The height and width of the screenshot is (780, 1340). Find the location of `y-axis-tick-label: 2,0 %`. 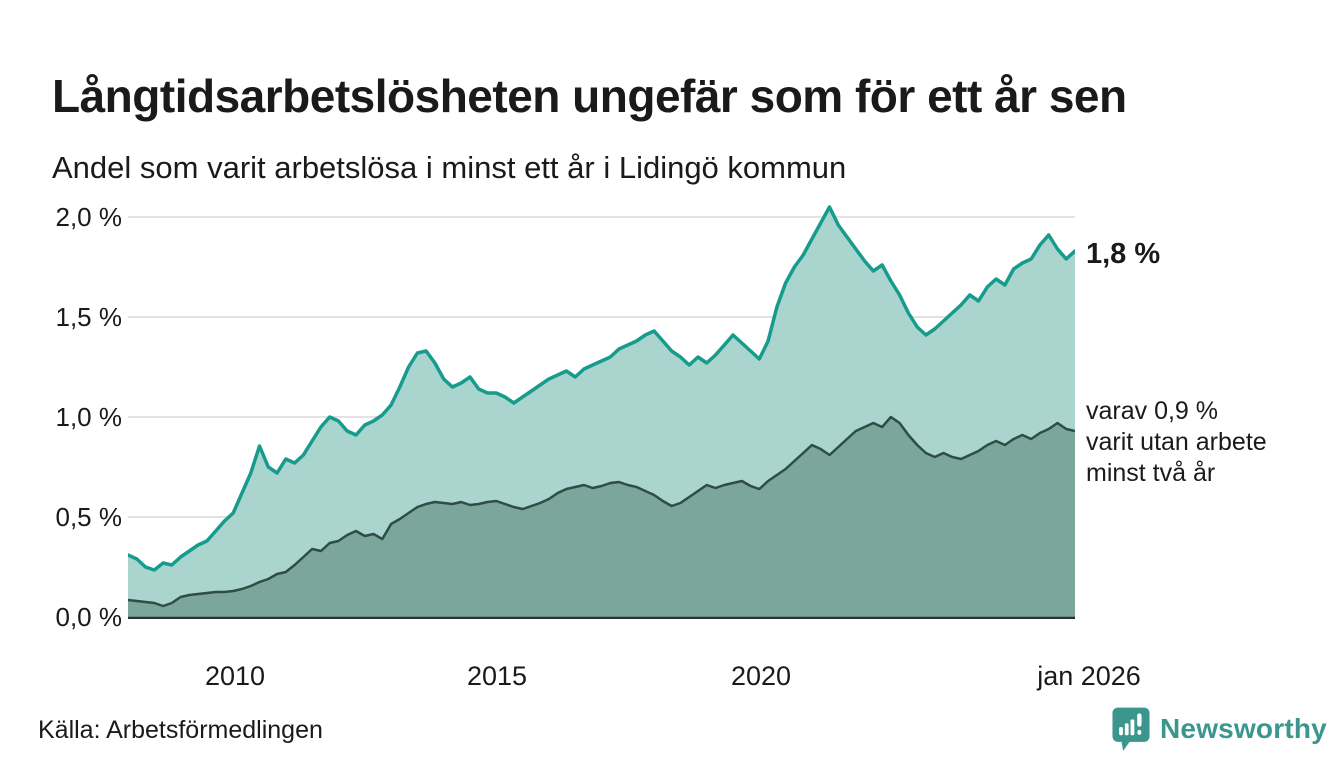

y-axis-tick-label: 2,0 % is located at coordinates (89, 217).